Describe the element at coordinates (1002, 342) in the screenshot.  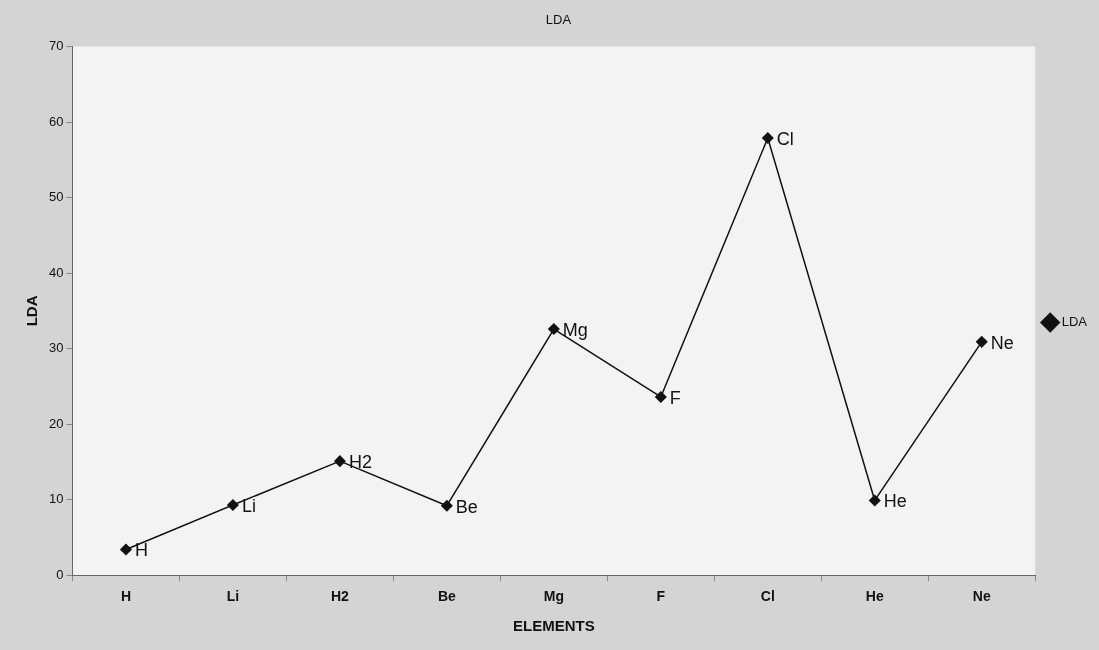
I see `annotation: Ne` at that location.